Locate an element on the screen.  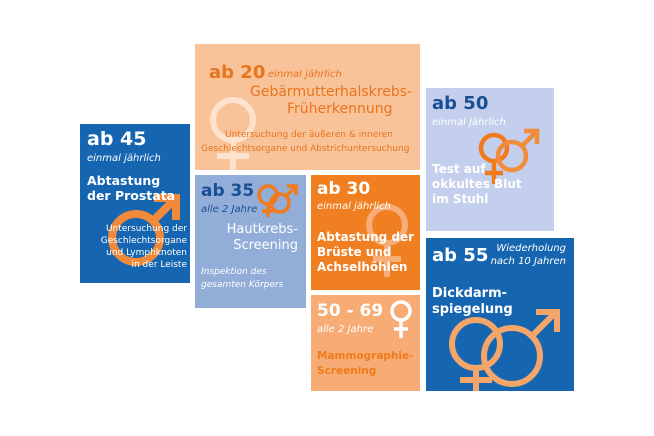
card-title-line: im Stuhl is located at coordinates (460, 199).